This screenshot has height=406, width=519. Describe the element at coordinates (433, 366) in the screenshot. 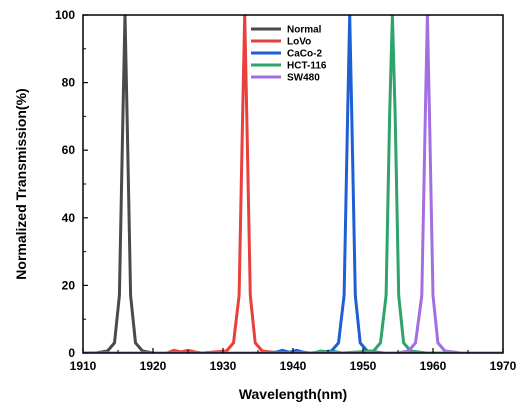

I see `x-tick-label: 1960` at that location.